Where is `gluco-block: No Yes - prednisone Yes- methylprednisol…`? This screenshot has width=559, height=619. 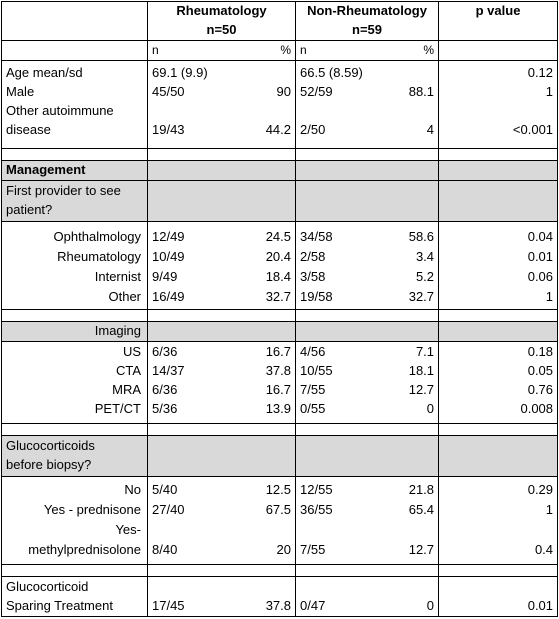
gluco-block: No Yes - prednisone Yes- methylprednisol… is located at coordinates (280, 520).